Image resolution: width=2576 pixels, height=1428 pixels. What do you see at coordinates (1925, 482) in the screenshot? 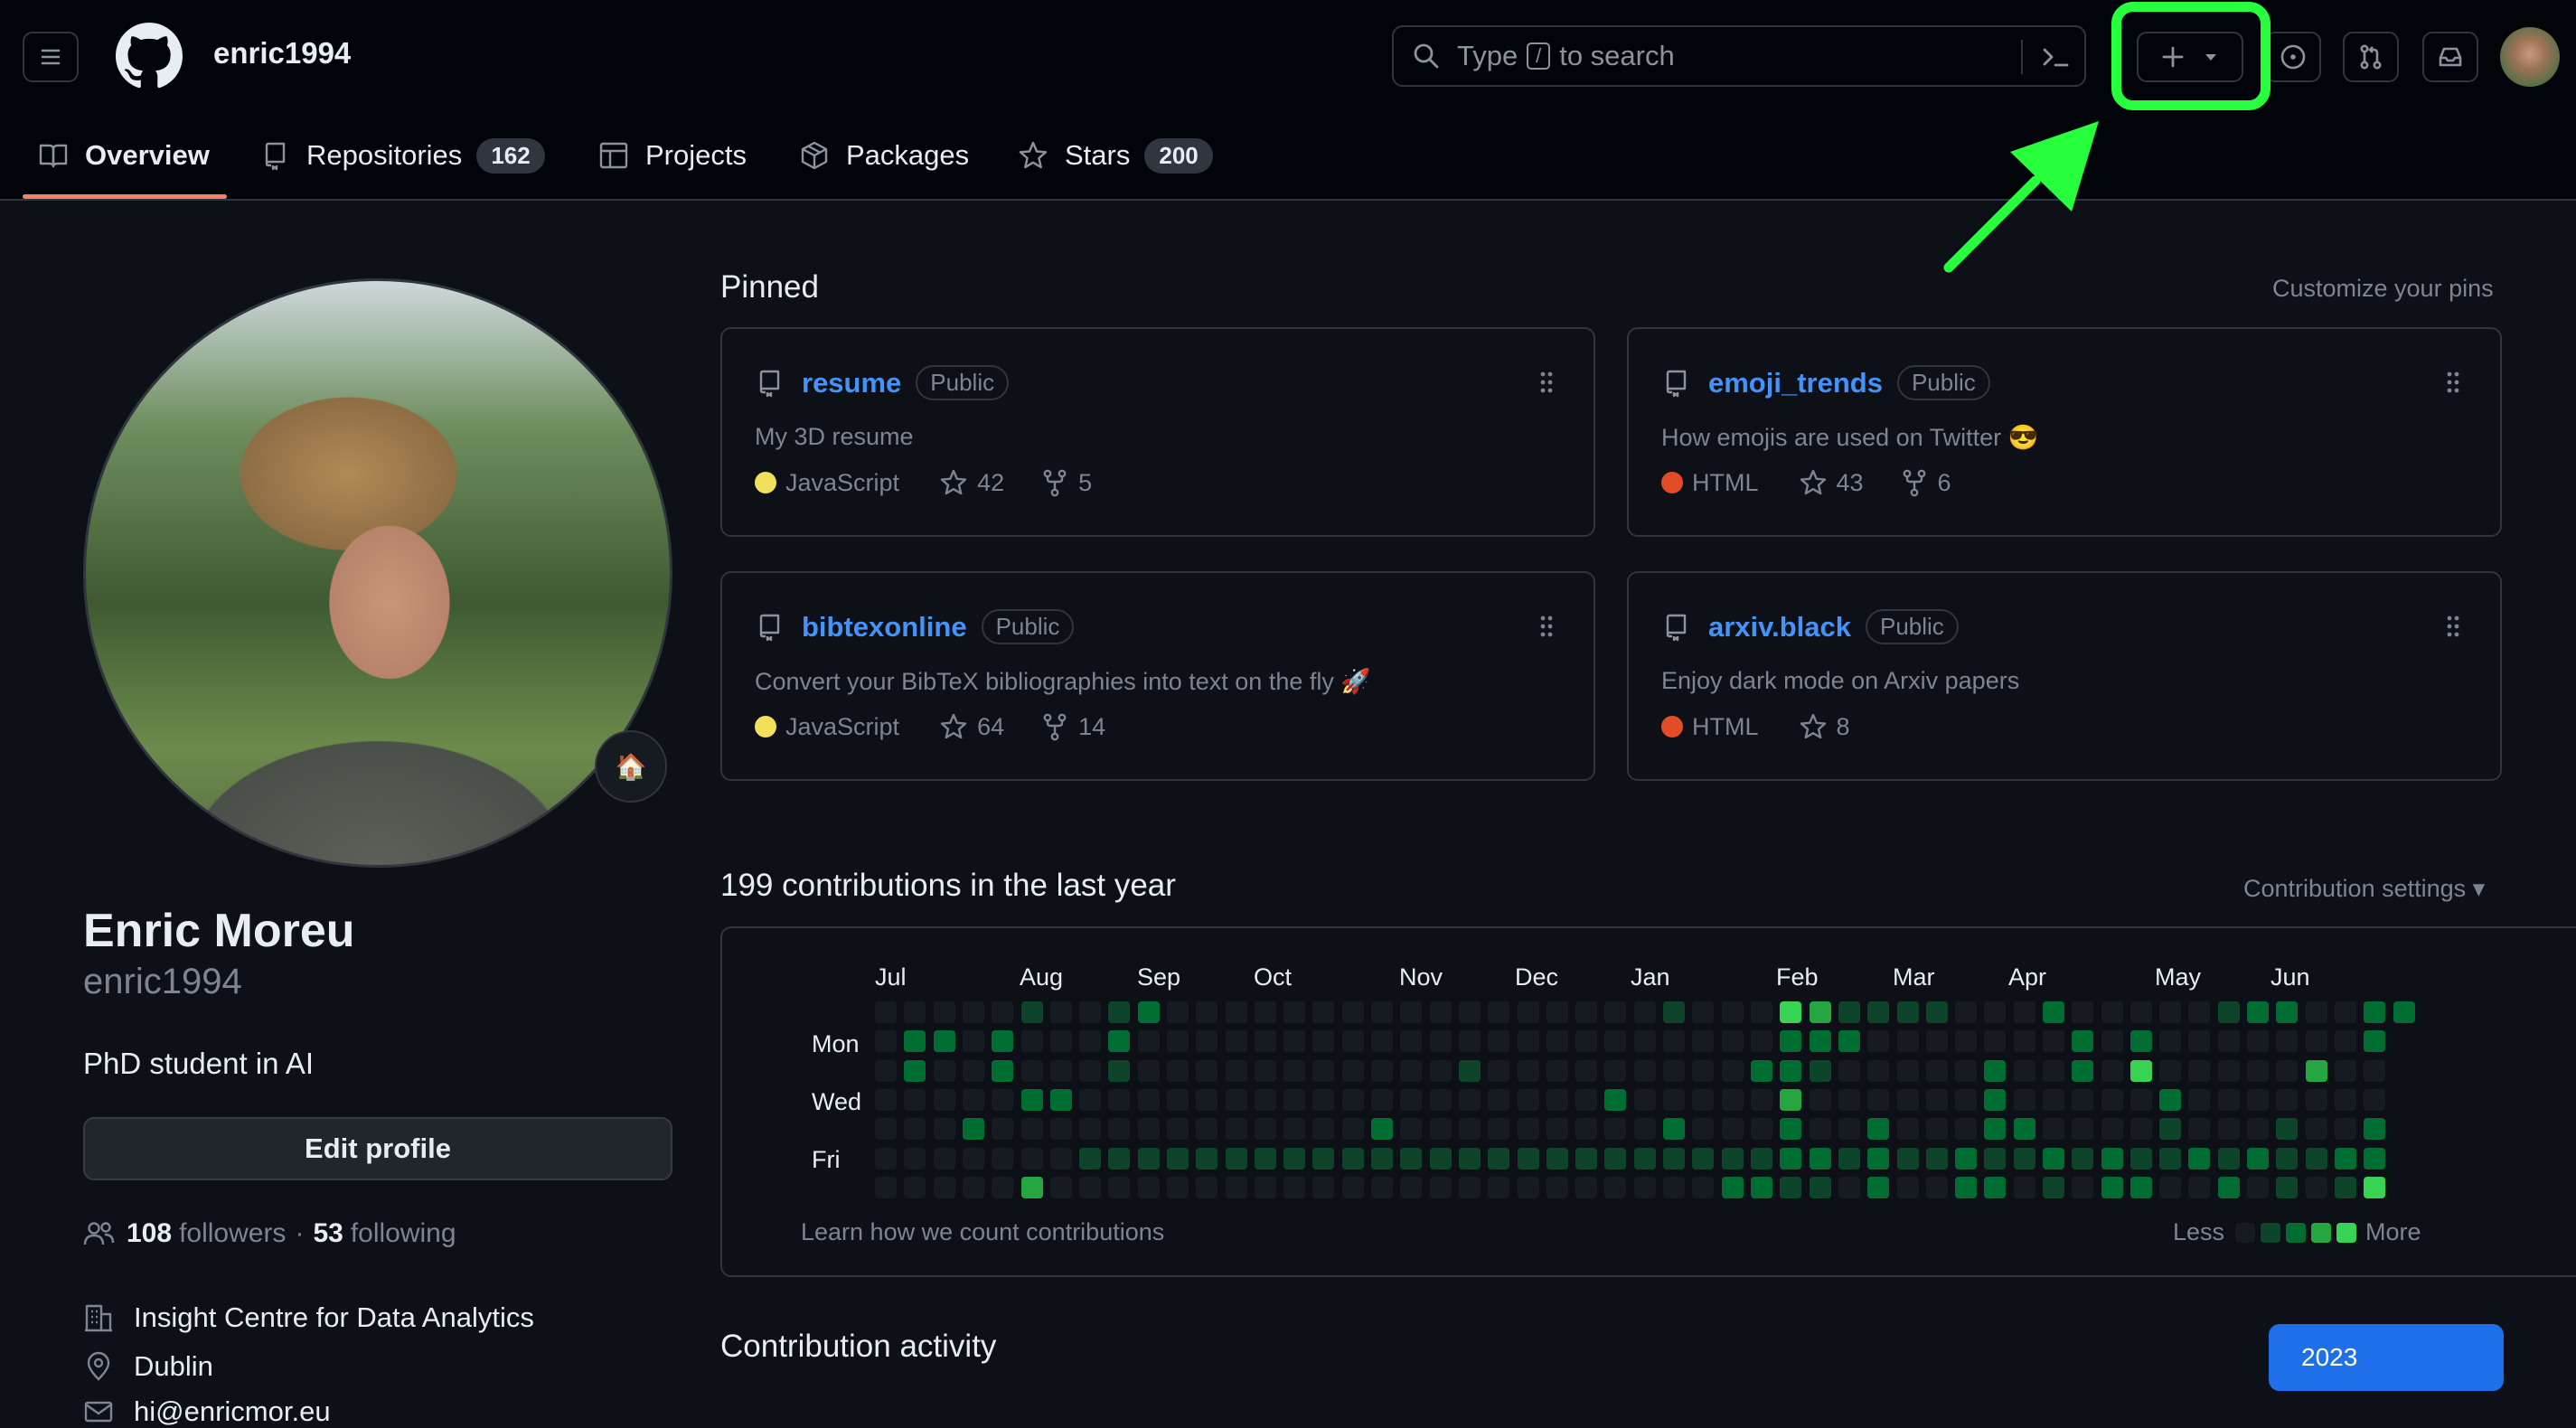
I see `forks-link: 6` at bounding box center [1925, 482].